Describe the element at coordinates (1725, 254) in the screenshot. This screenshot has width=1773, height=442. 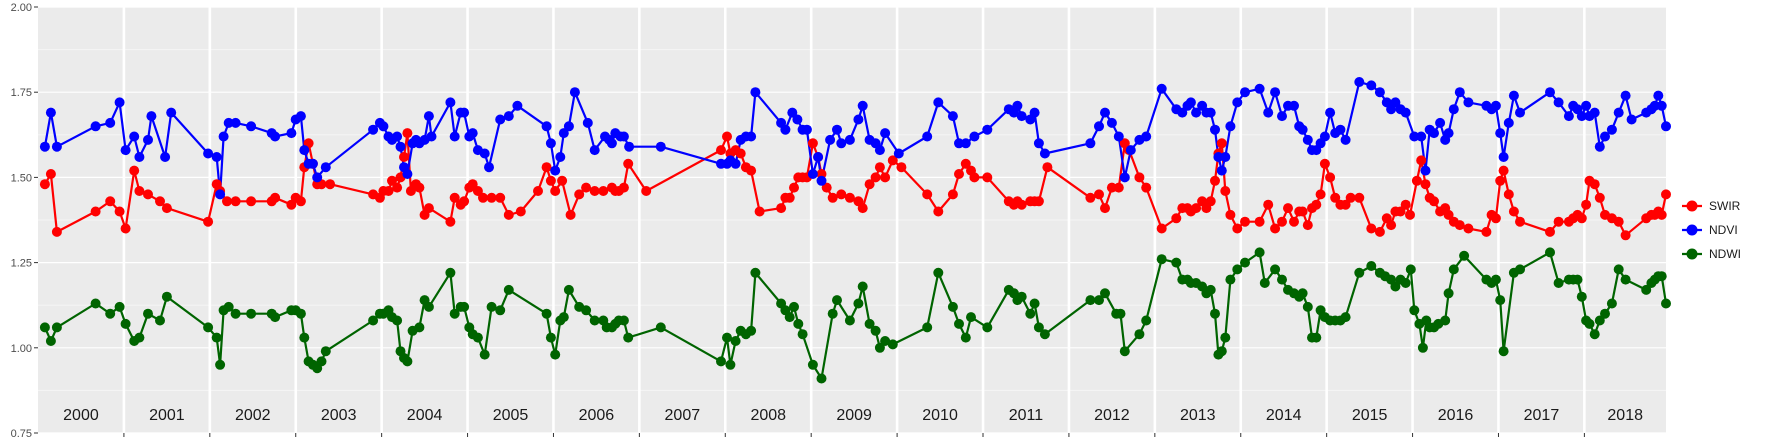
I see `legend-label-ndwi: NDWI` at that location.